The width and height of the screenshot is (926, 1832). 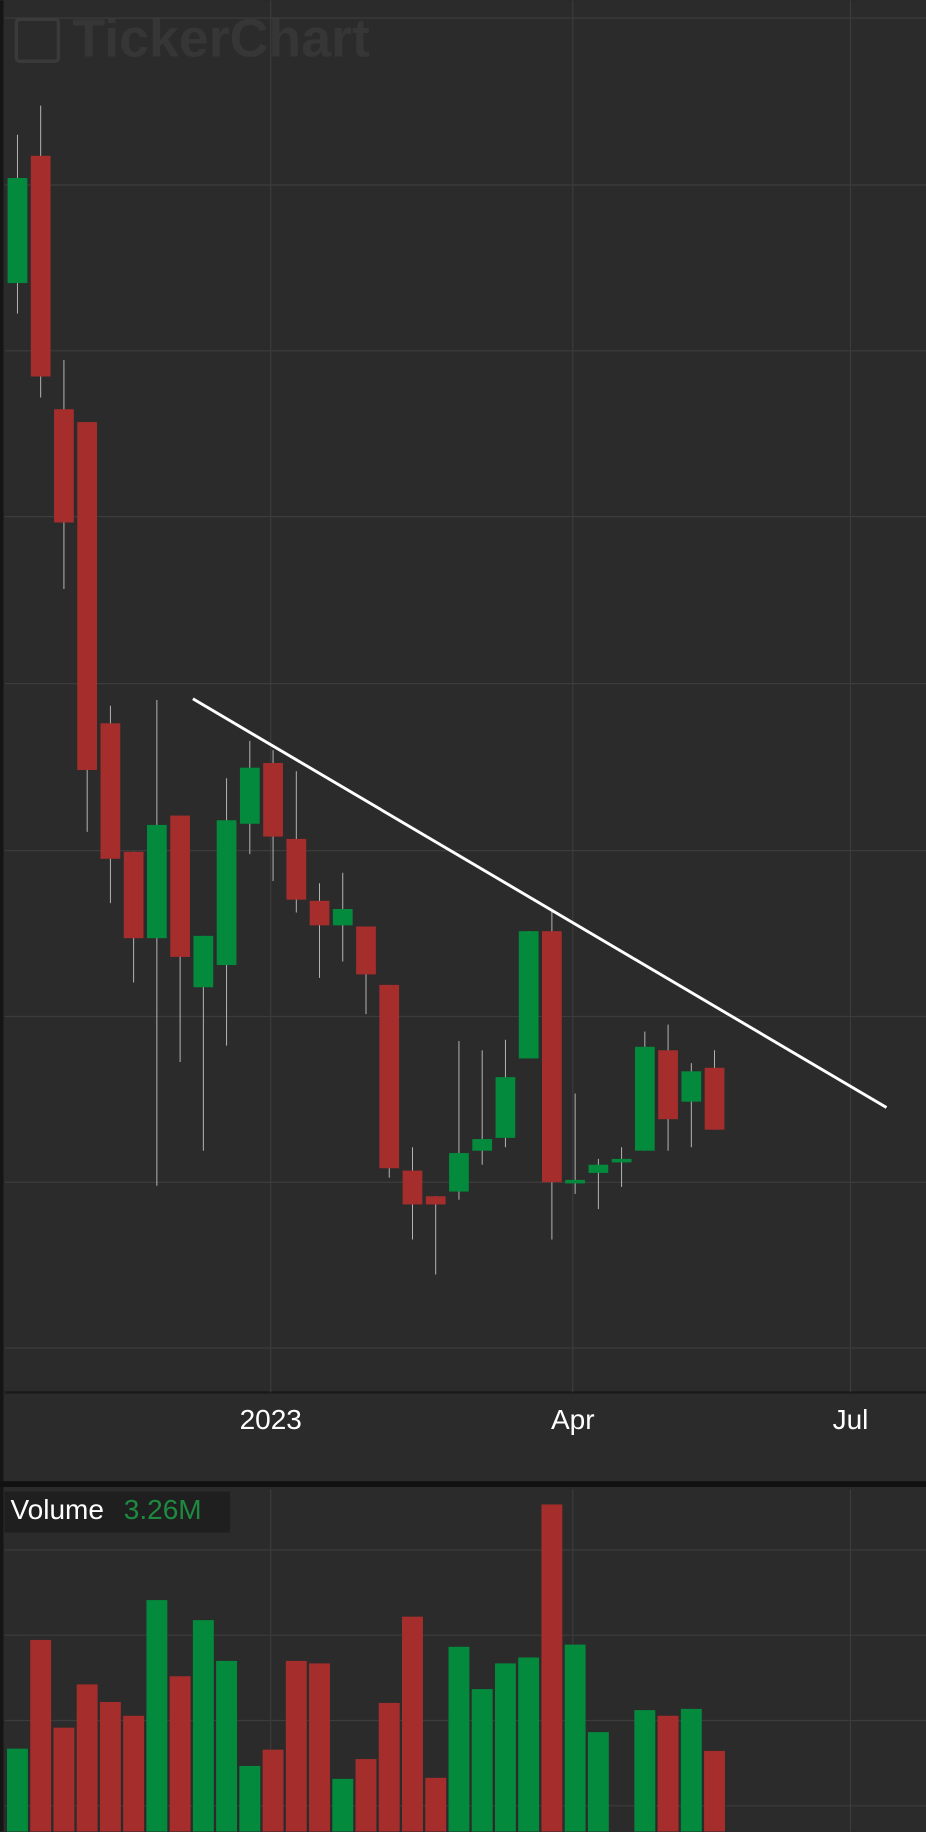 What do you see at coordinates (117, 1512) in the screenshot?
I see `volume-label-box` at bounding box center [117, 1512].